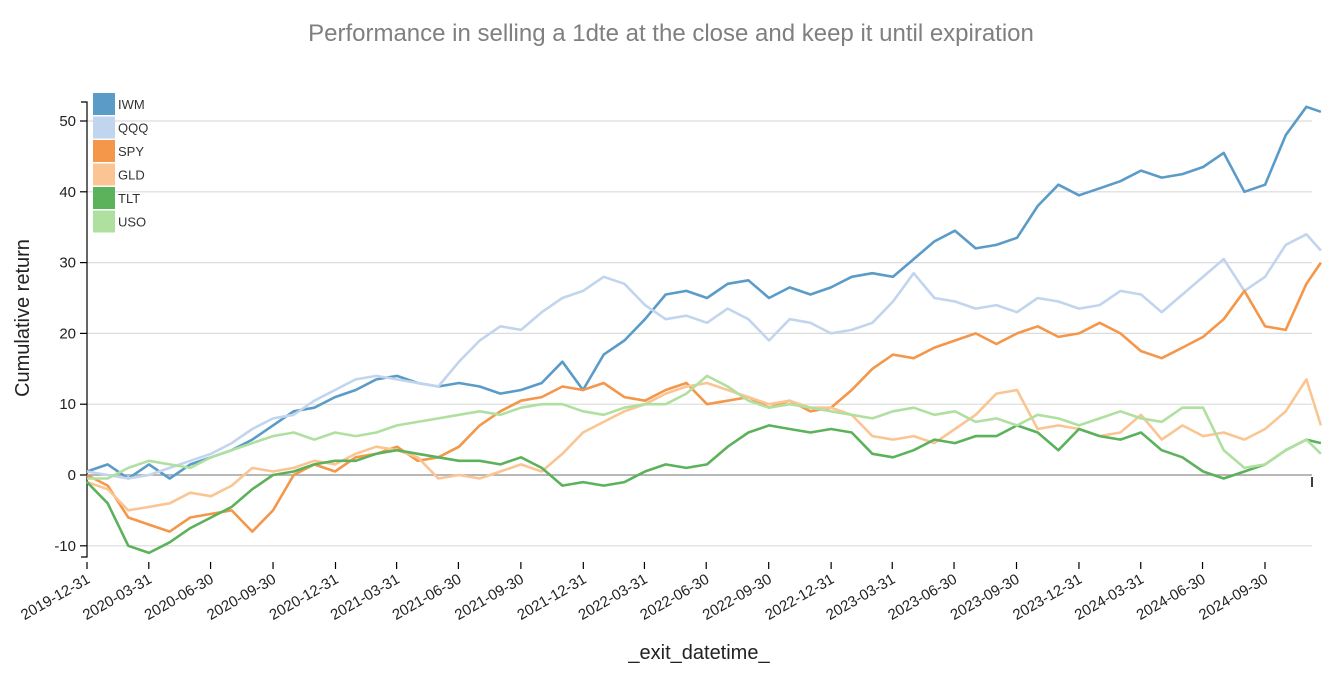  I want to click on legend-swatch-uso, so click(104, 221).